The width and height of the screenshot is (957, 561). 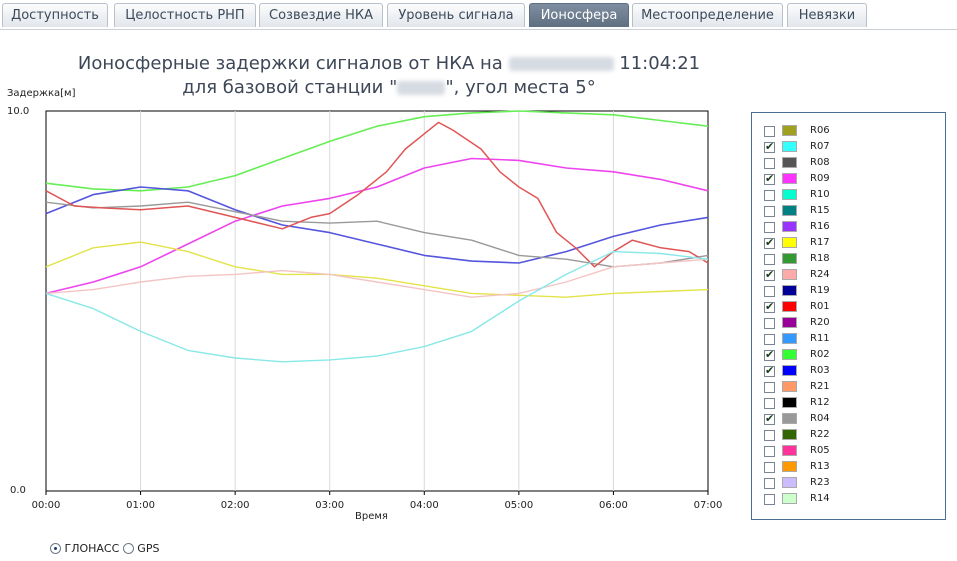 I want to click on legend-label: R21, so click(x=820, y=386).